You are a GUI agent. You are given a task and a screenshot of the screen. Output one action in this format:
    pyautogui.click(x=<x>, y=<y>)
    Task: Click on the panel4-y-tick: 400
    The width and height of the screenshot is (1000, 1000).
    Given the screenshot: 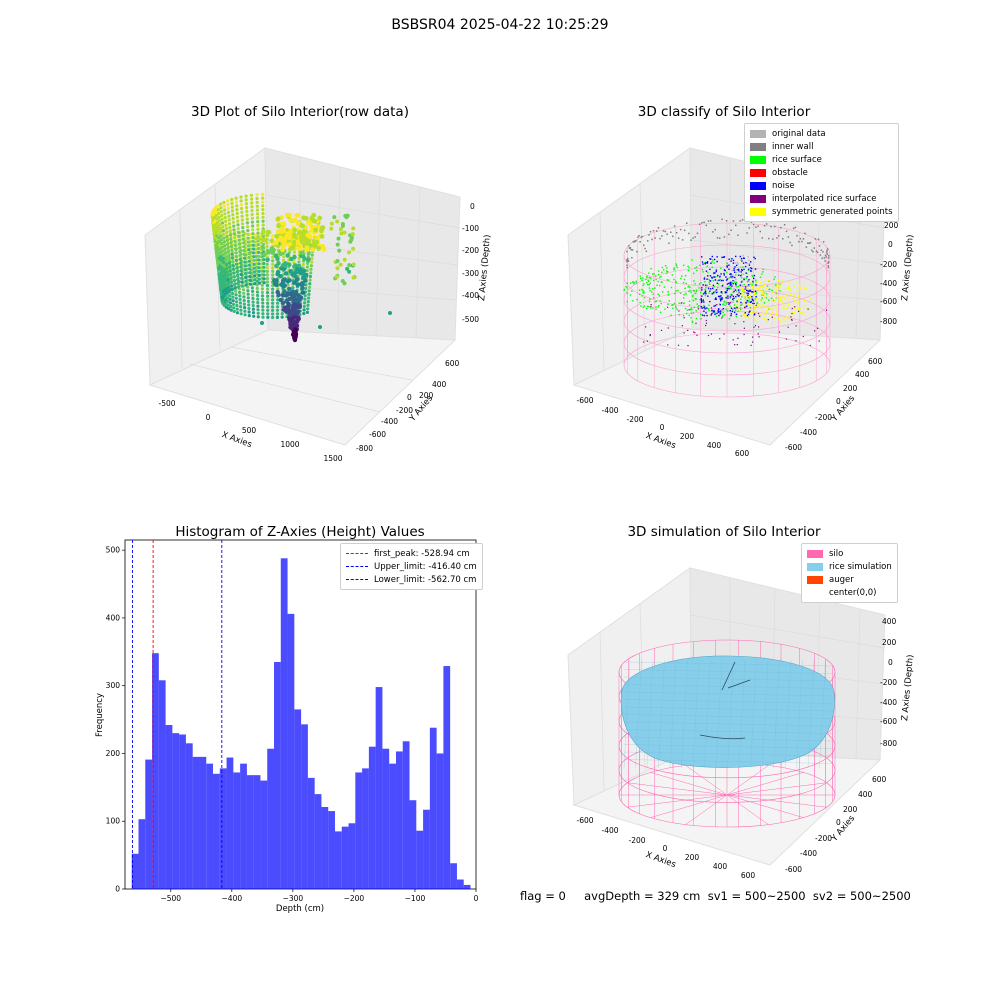 What is the action you would take?
    pyautogui.click(x=865, y=794)
    